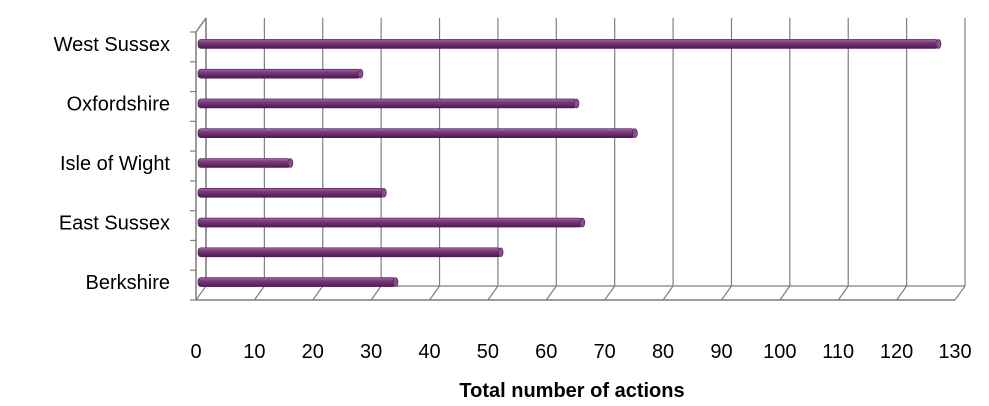 This screenshot has width=989, height=406. Describe the element at coordinates (954, 352) in the screenshot. I see `x-tick-label: 130` at that location.